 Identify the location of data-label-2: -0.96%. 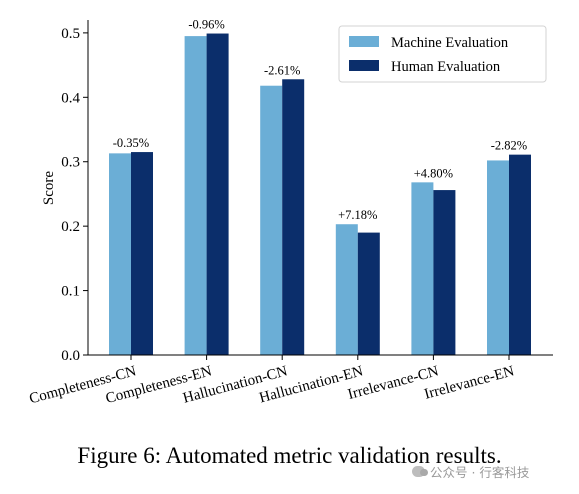
(206, 25).